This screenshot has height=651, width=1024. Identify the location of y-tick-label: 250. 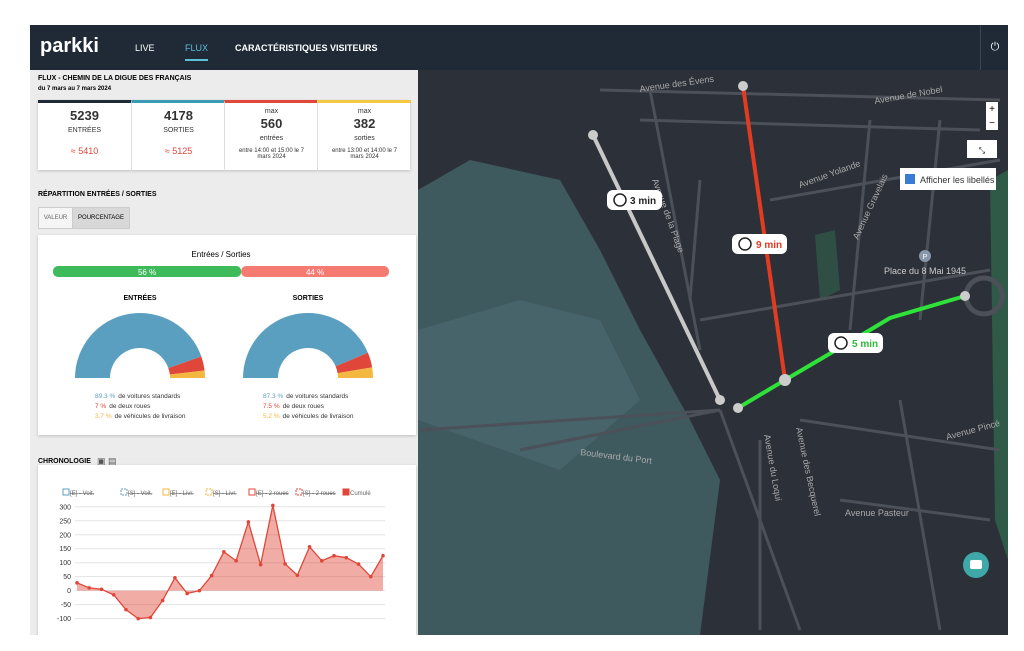
(65, 521).